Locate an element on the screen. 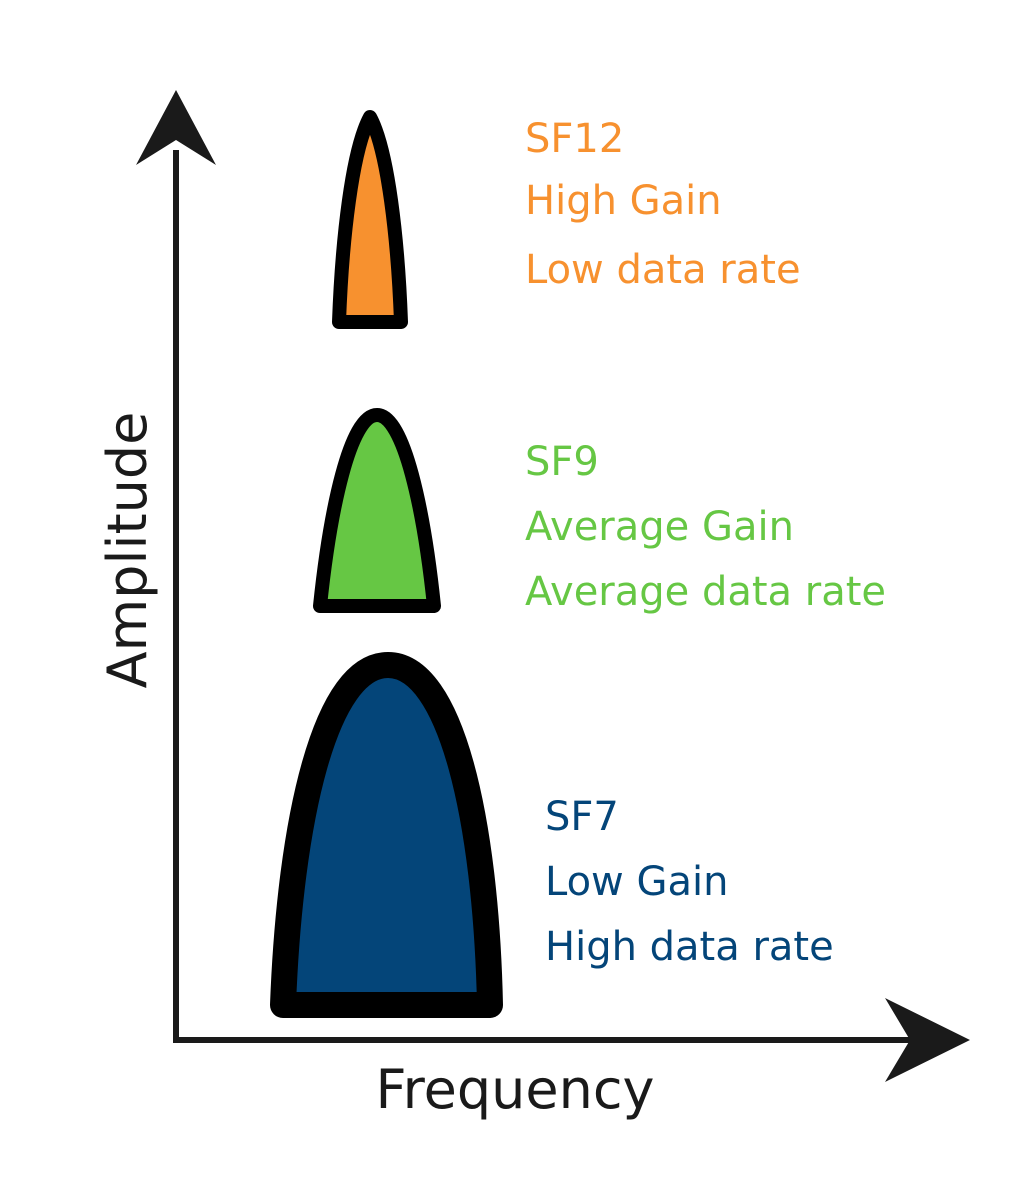 Image resolution: width=1030 pixels, height=1179 pixels. x-axis-arrowhead-icon is located at coordinates (927, 1040).